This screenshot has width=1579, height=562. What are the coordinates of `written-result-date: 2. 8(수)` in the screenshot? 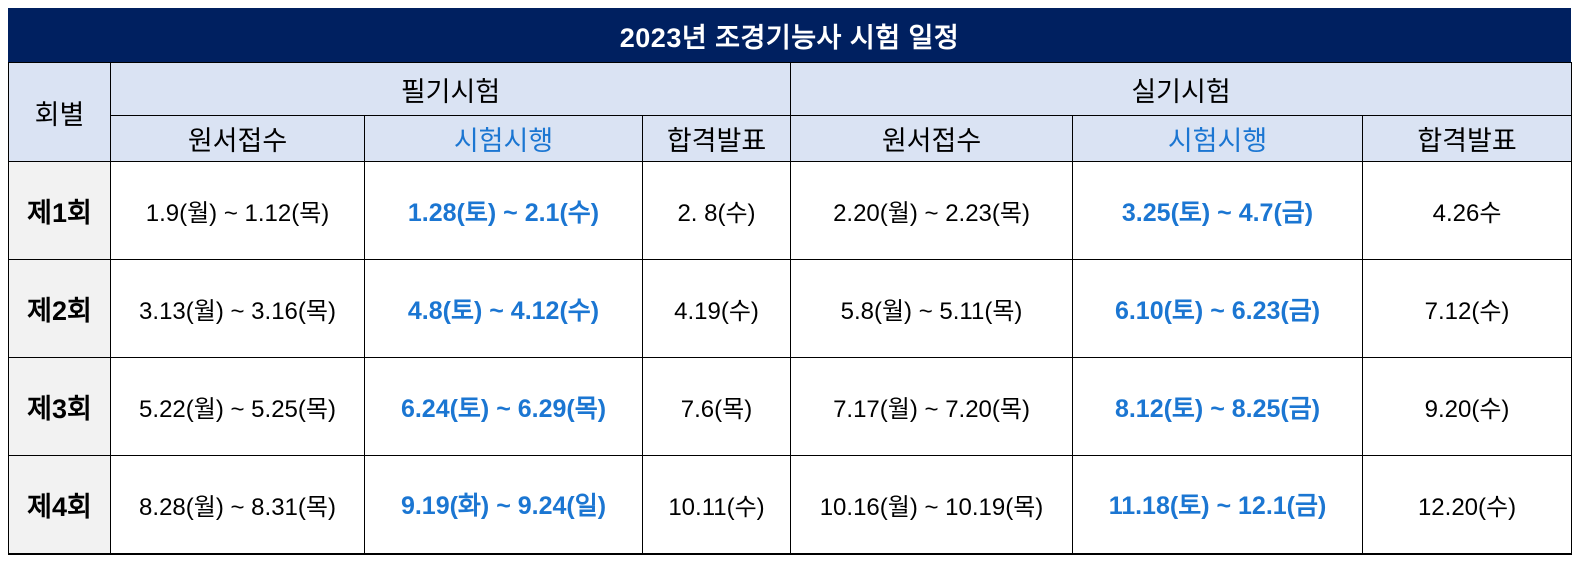 It's located at (716, 210).